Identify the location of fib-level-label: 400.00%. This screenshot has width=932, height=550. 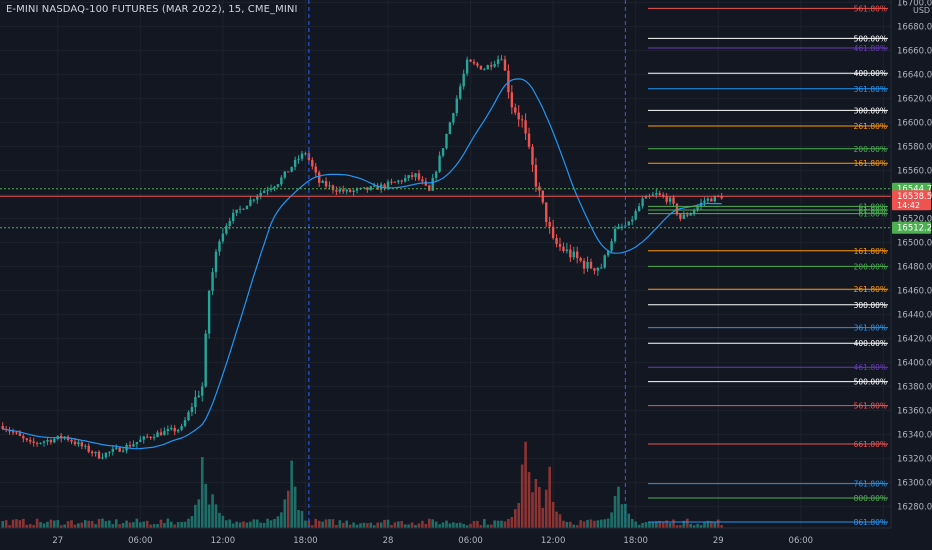
(870, 343).